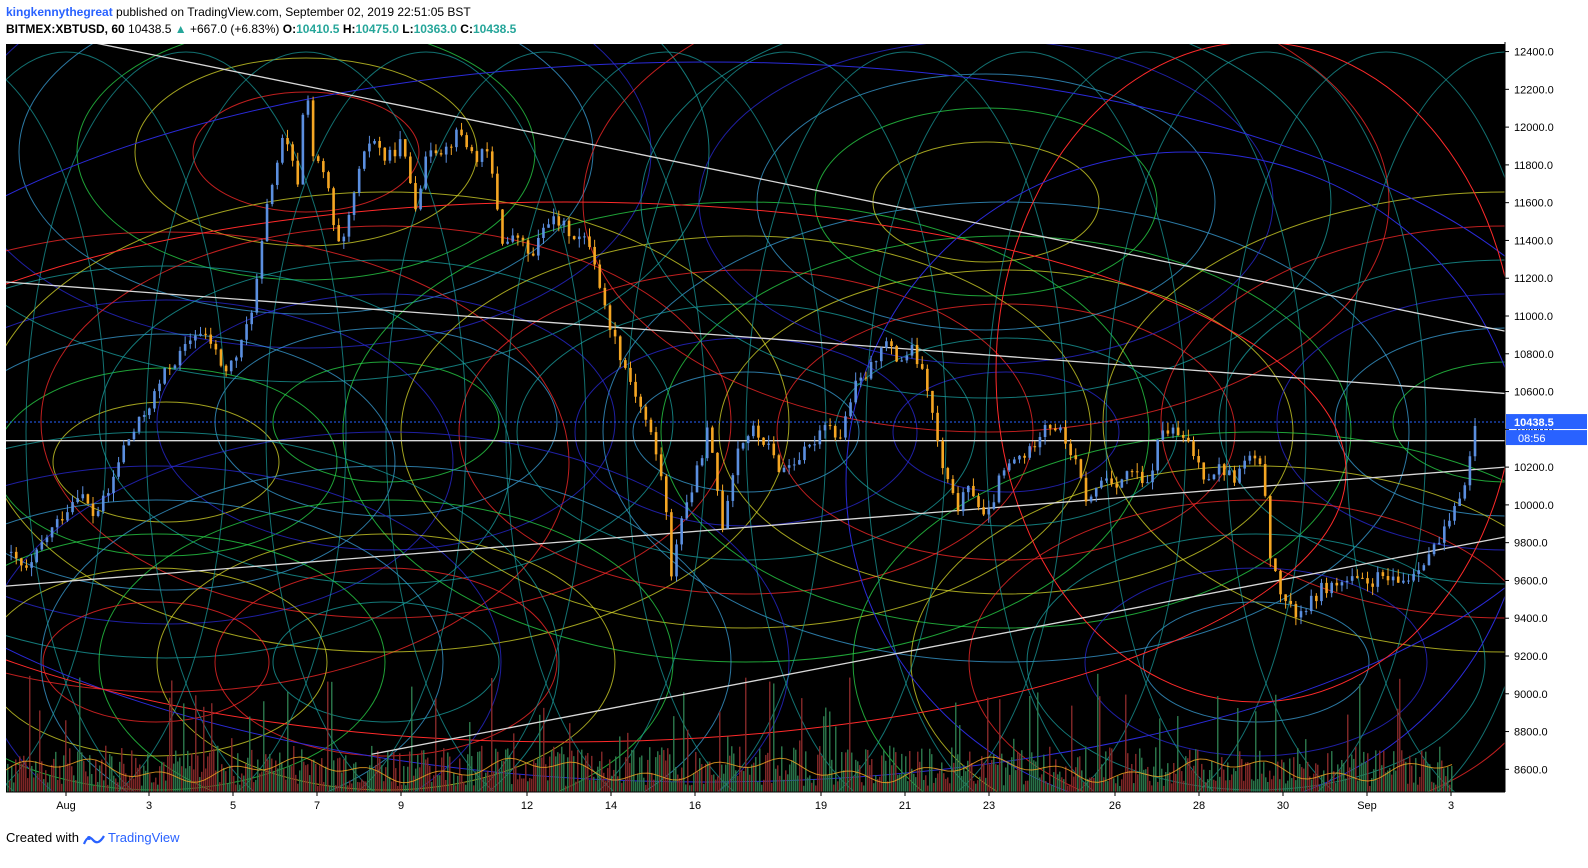  I want to click on symbol-label: BITMEX:XBTUSD, 60, so click(65, 29).